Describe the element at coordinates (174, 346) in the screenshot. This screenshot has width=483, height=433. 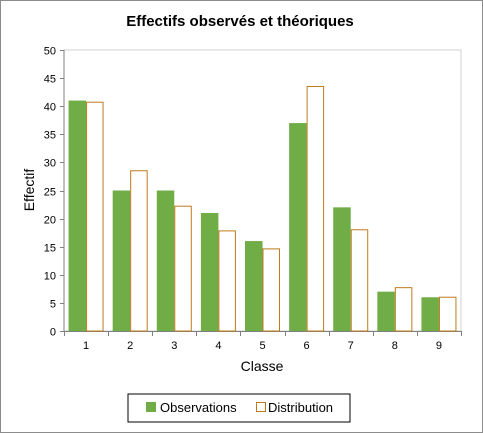
I see `x-tick-label: 3` at that location.